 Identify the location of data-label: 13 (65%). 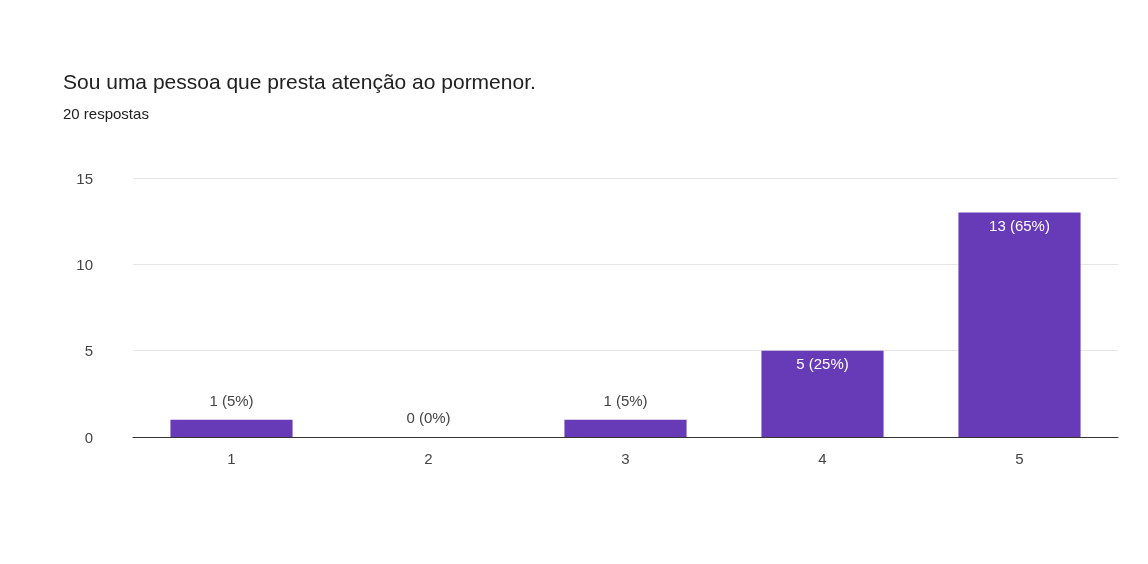
(1019, 225).